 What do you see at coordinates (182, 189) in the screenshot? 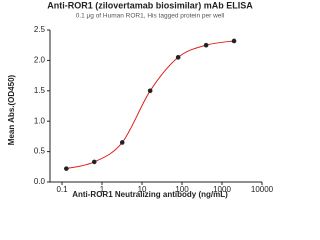
I see `x-tick-label: 100` at bounding box center [182, 189].